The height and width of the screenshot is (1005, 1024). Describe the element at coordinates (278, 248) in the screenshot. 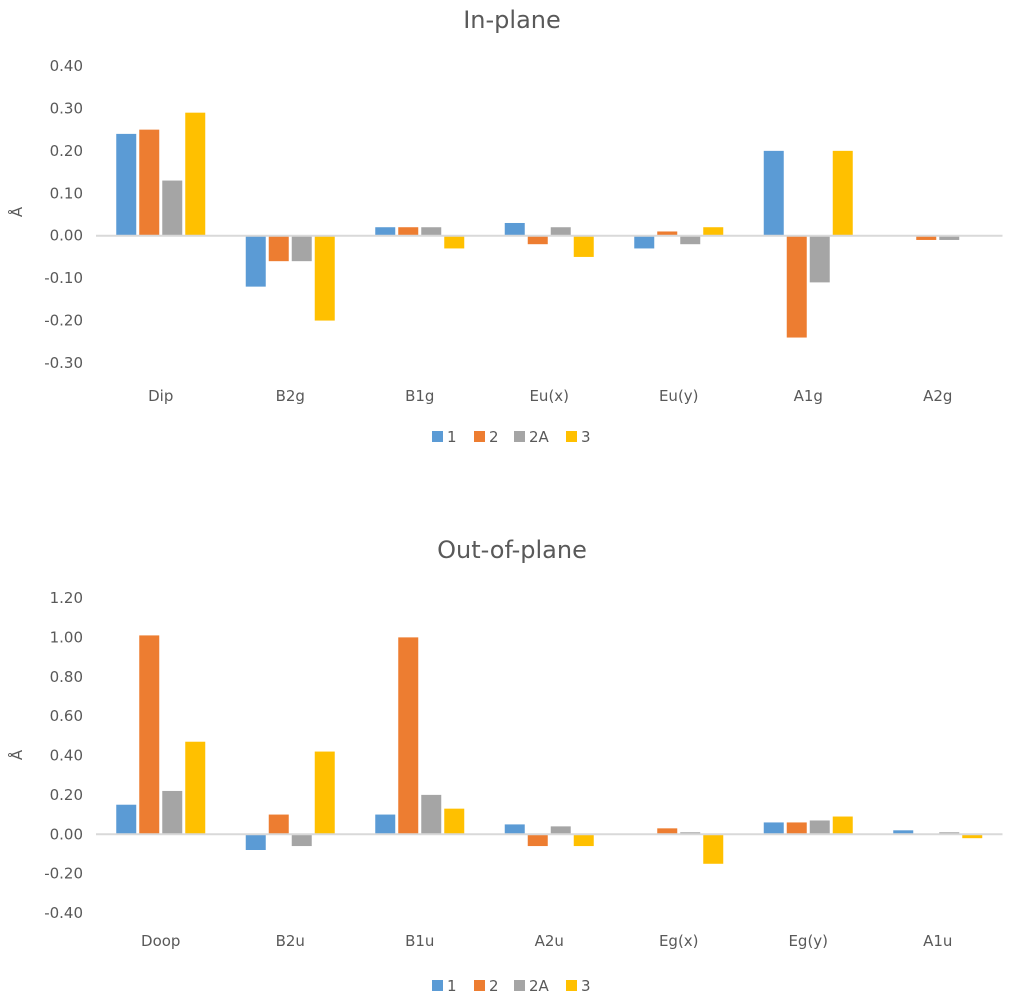

I see `bar-2-B2g` at that location.